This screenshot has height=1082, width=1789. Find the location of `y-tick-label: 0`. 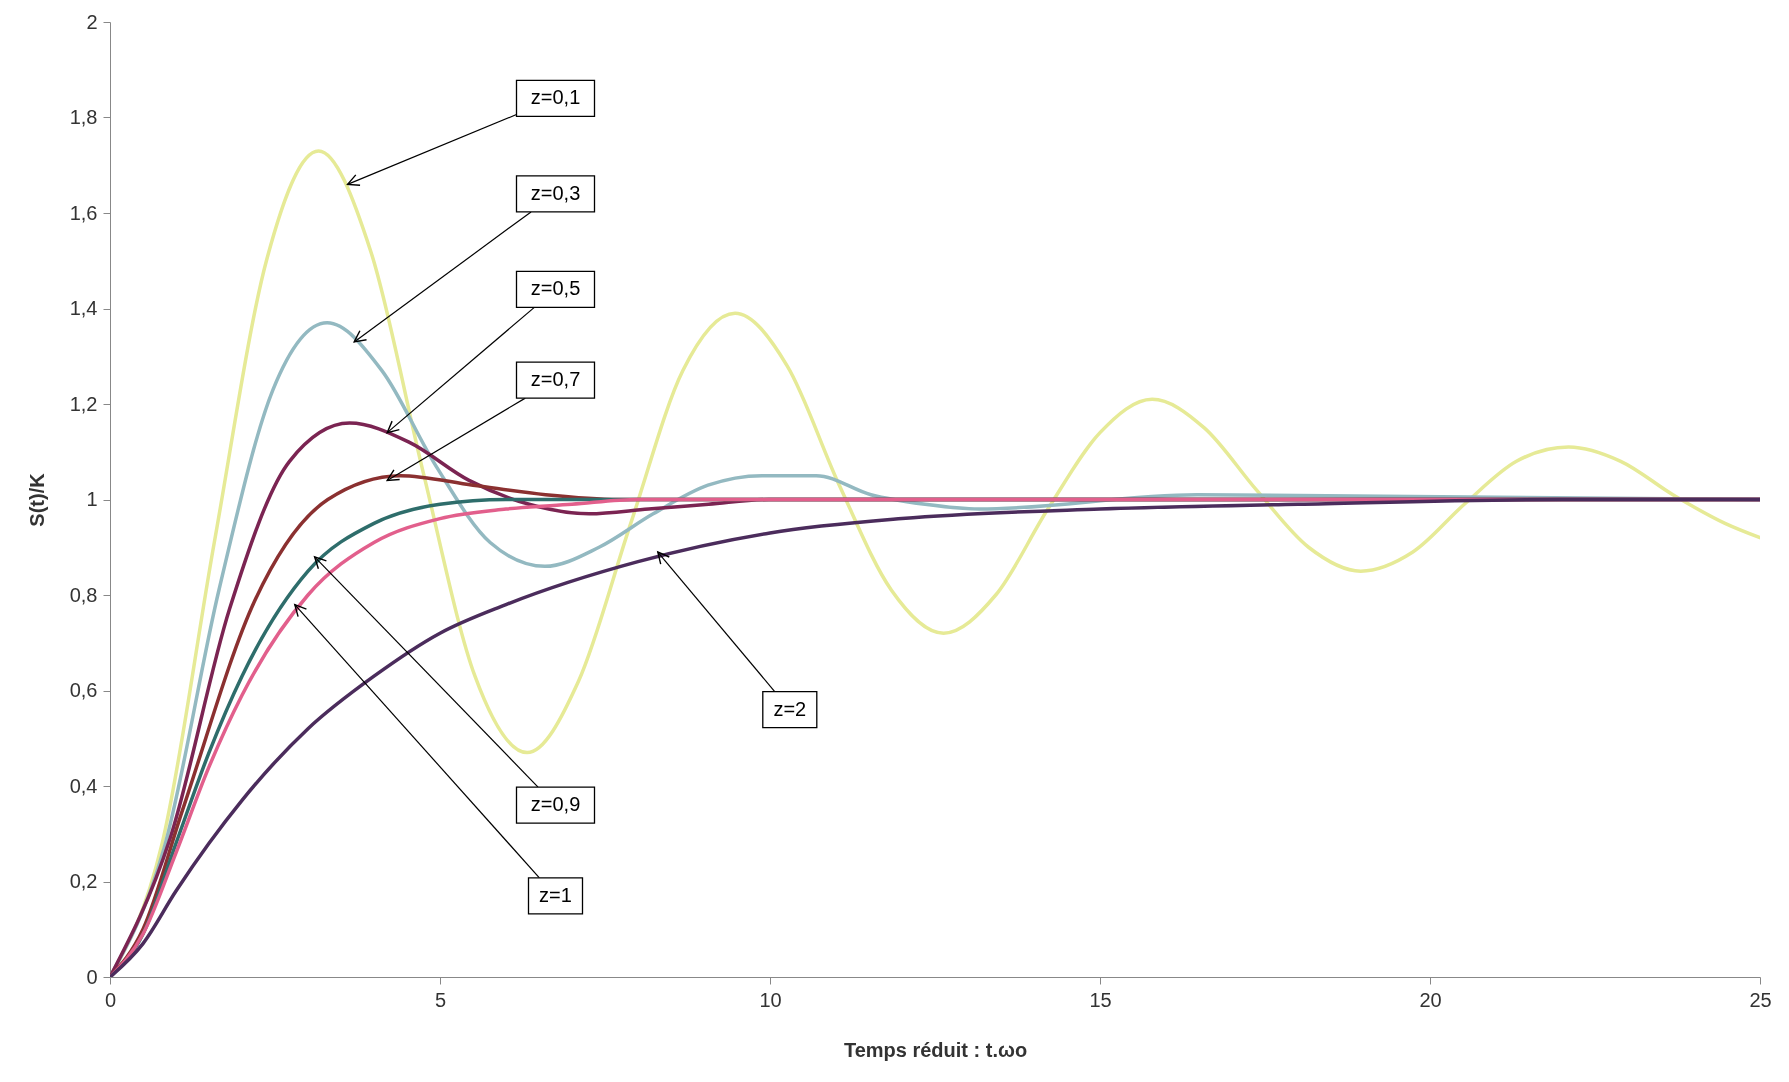

y-tick-label: 0 is located at coordinates (92, 976).